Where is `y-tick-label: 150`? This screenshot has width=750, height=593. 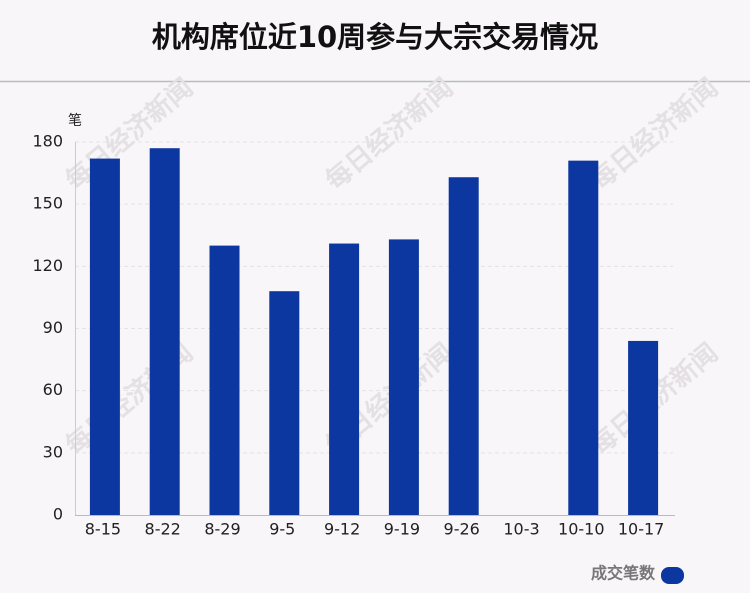
y-tick-label: 150 is located at coordinates (47, 203).